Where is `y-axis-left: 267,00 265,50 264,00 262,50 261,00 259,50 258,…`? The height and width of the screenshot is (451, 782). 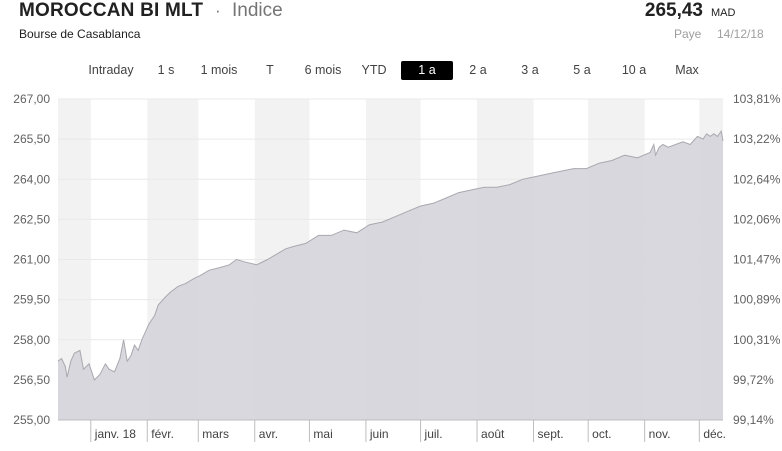
y-axis-left: 267,00 265,50 264,00 262,50 261,00 259,50 258,… is located at coordinates (31, 259).